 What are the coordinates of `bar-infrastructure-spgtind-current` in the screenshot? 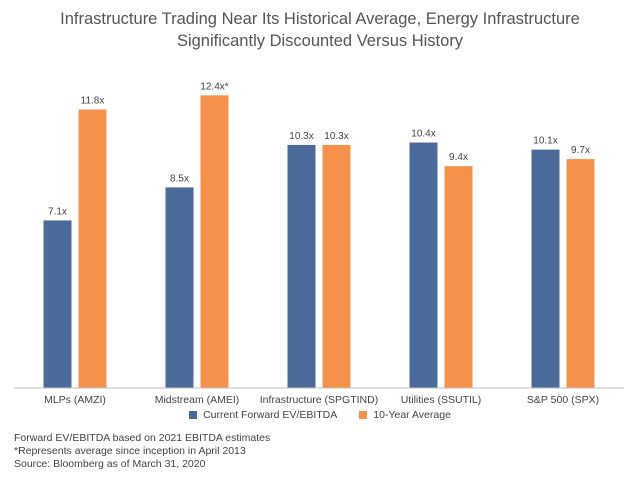 It's located at (301, 266).